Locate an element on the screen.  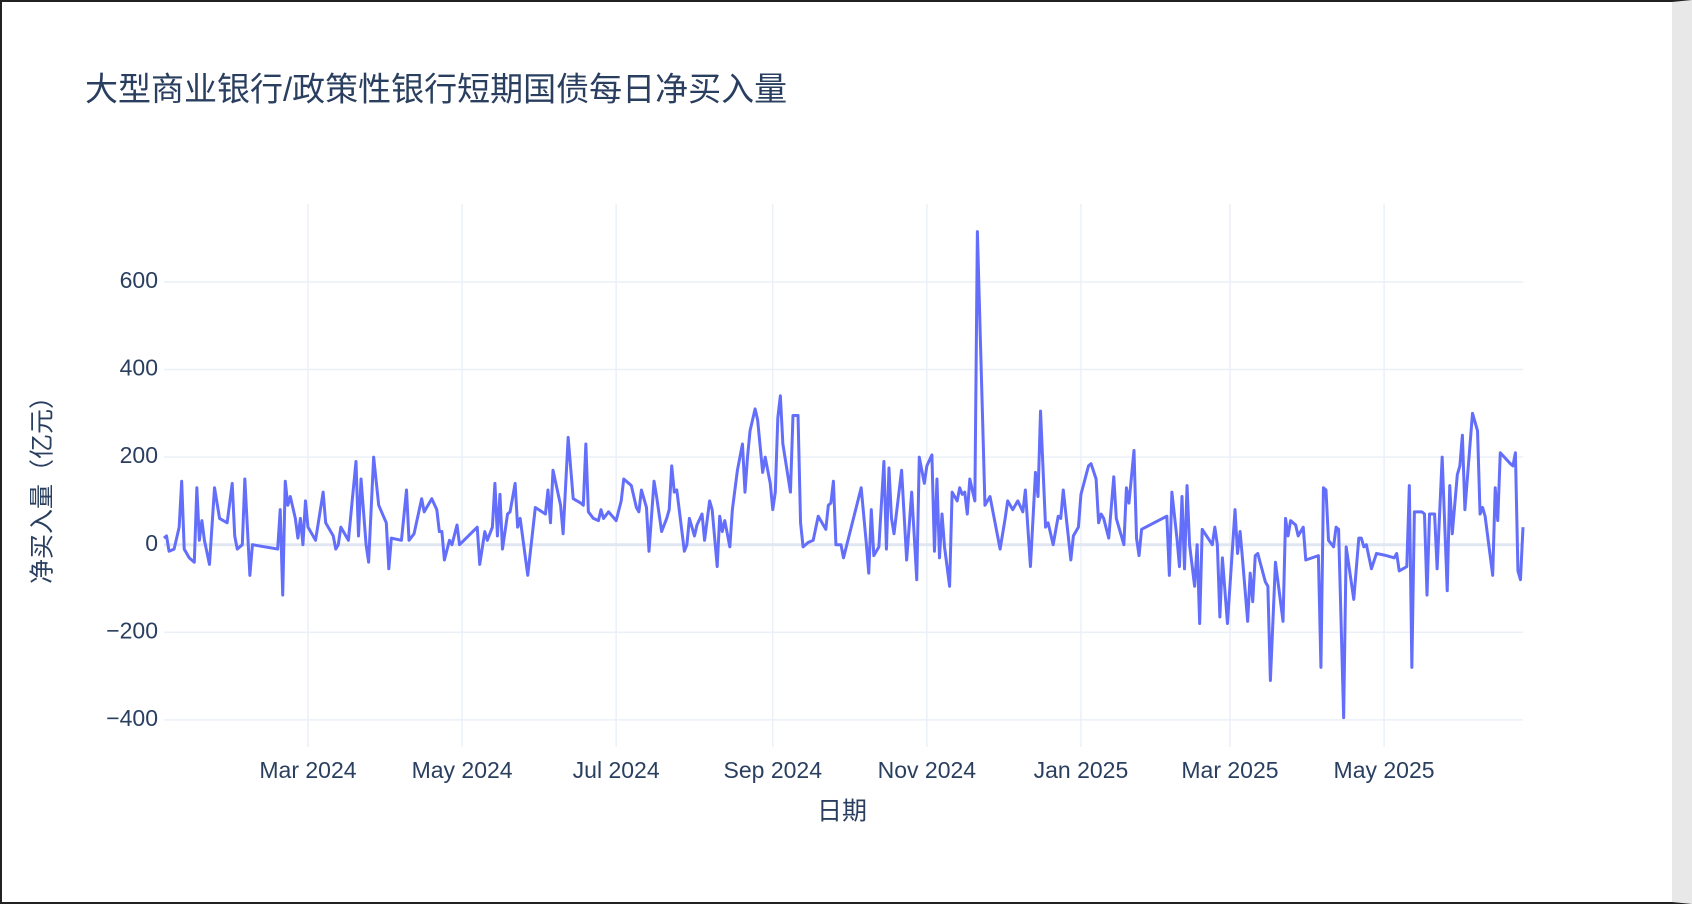
y-tick-label: 0 is located at coordinates (151, 543).